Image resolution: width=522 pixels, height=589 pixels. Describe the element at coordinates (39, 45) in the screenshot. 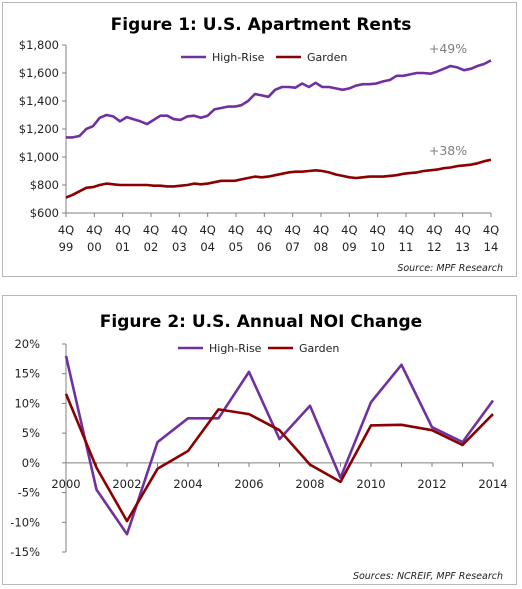

I see `y-tick-label: $1,800` at that location.